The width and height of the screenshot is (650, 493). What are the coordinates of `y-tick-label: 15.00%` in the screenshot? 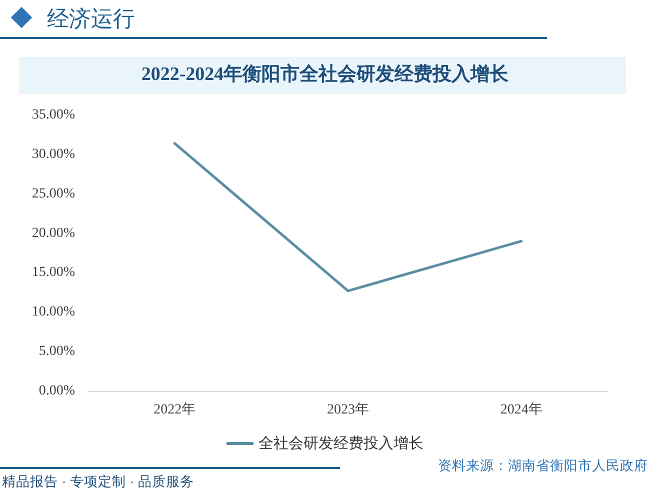 It's located at (54, 272).